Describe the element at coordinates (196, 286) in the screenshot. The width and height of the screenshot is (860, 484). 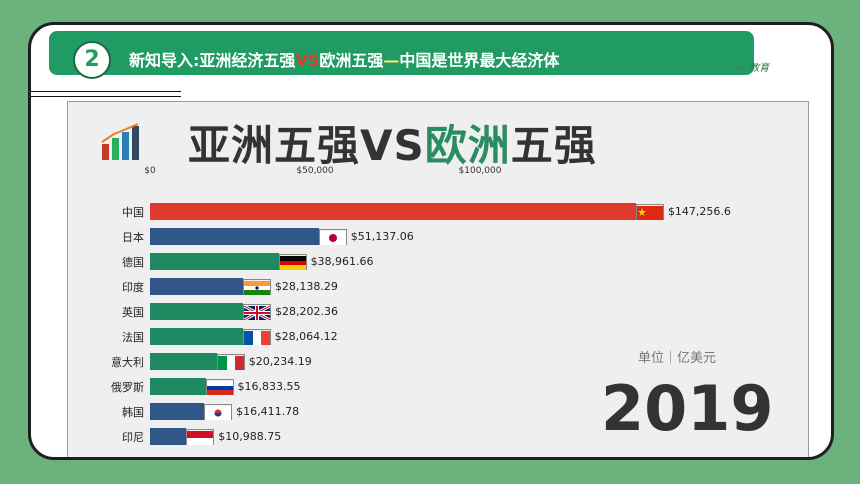
I see `bar-india` at that location.